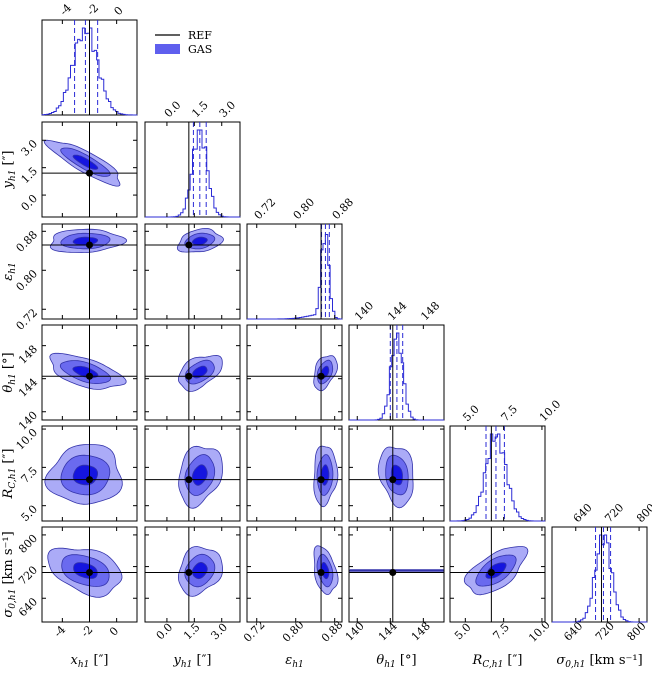 Image resolution: width=652 pixels, height=673 pixels. I want to click on y-axis-label-theta_h1: θh1 [°], so click(9, 372).